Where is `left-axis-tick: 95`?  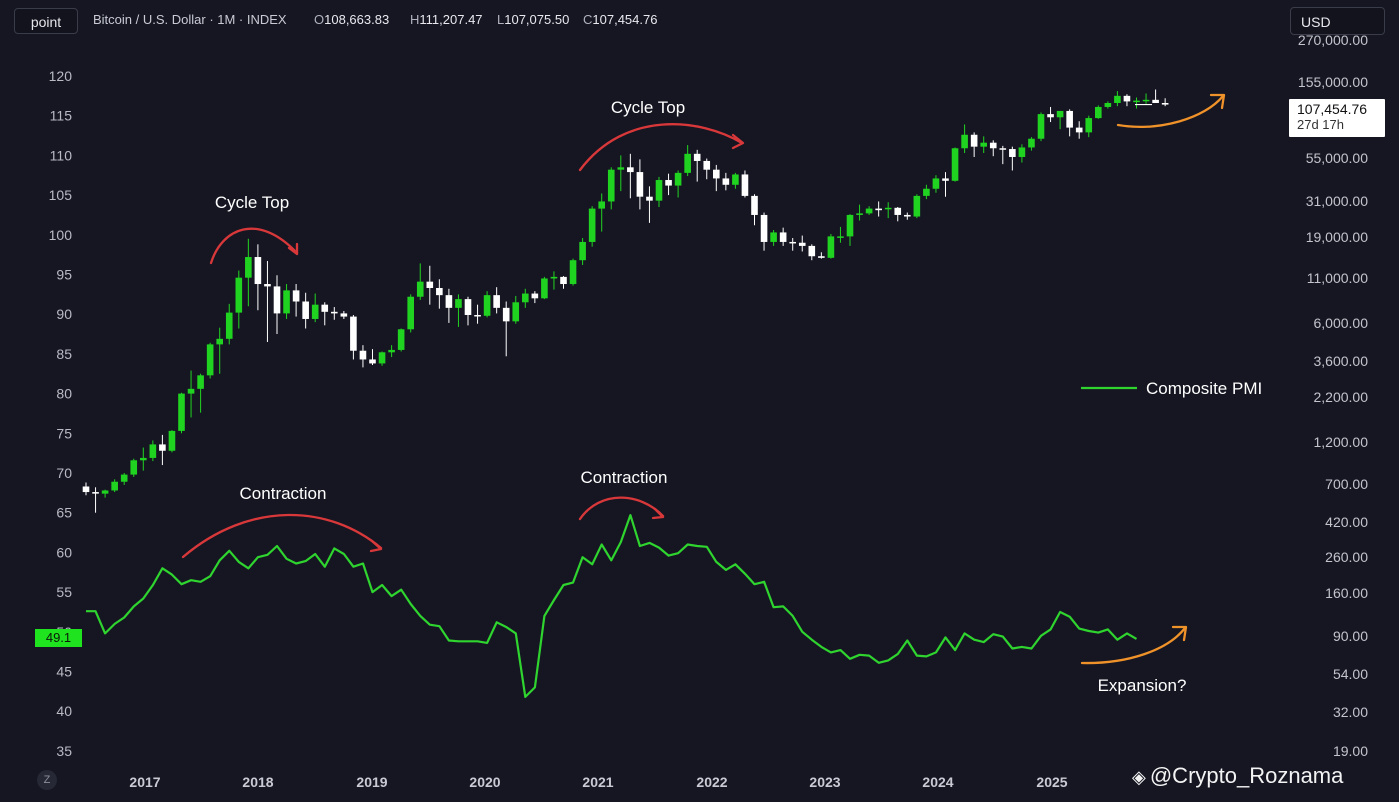
left-axis-tick: 95 is located at coordinates (64, 275).